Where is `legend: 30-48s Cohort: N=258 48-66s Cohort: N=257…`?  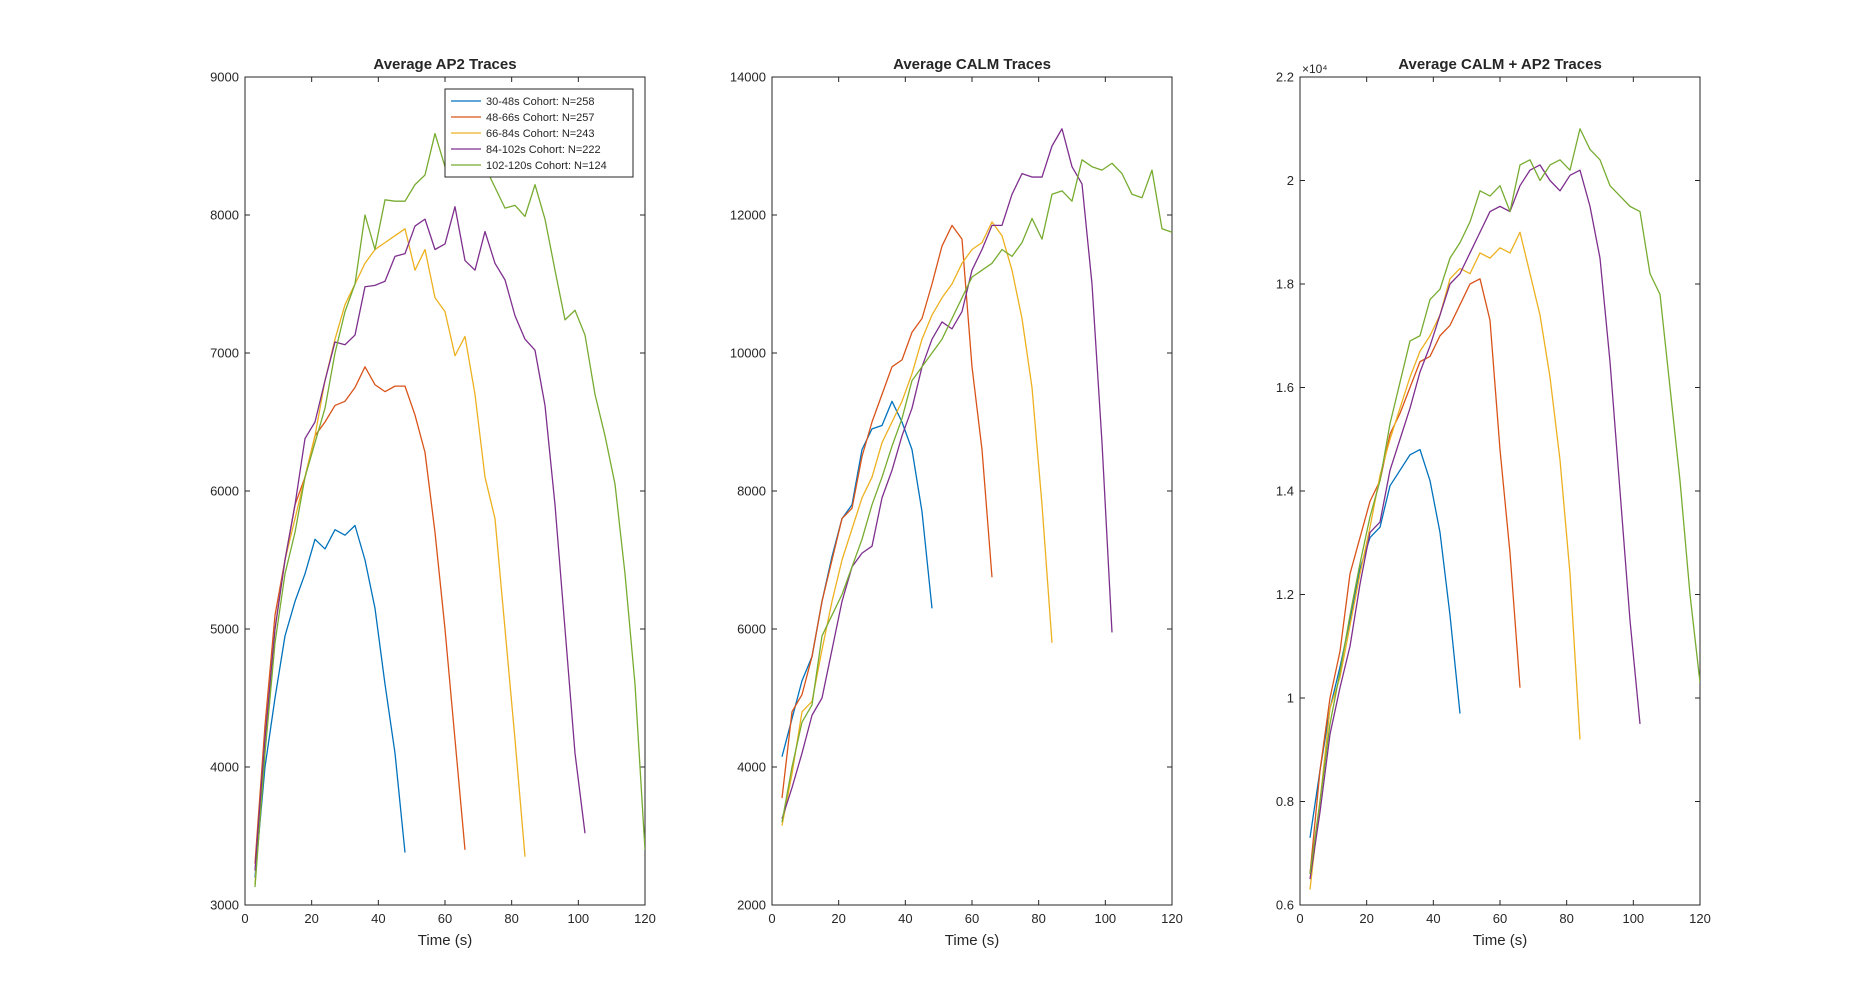
legend: 30-48s Cohort: N=258 48-66s Cohort: N=257… is located at coordinates (539, 133).